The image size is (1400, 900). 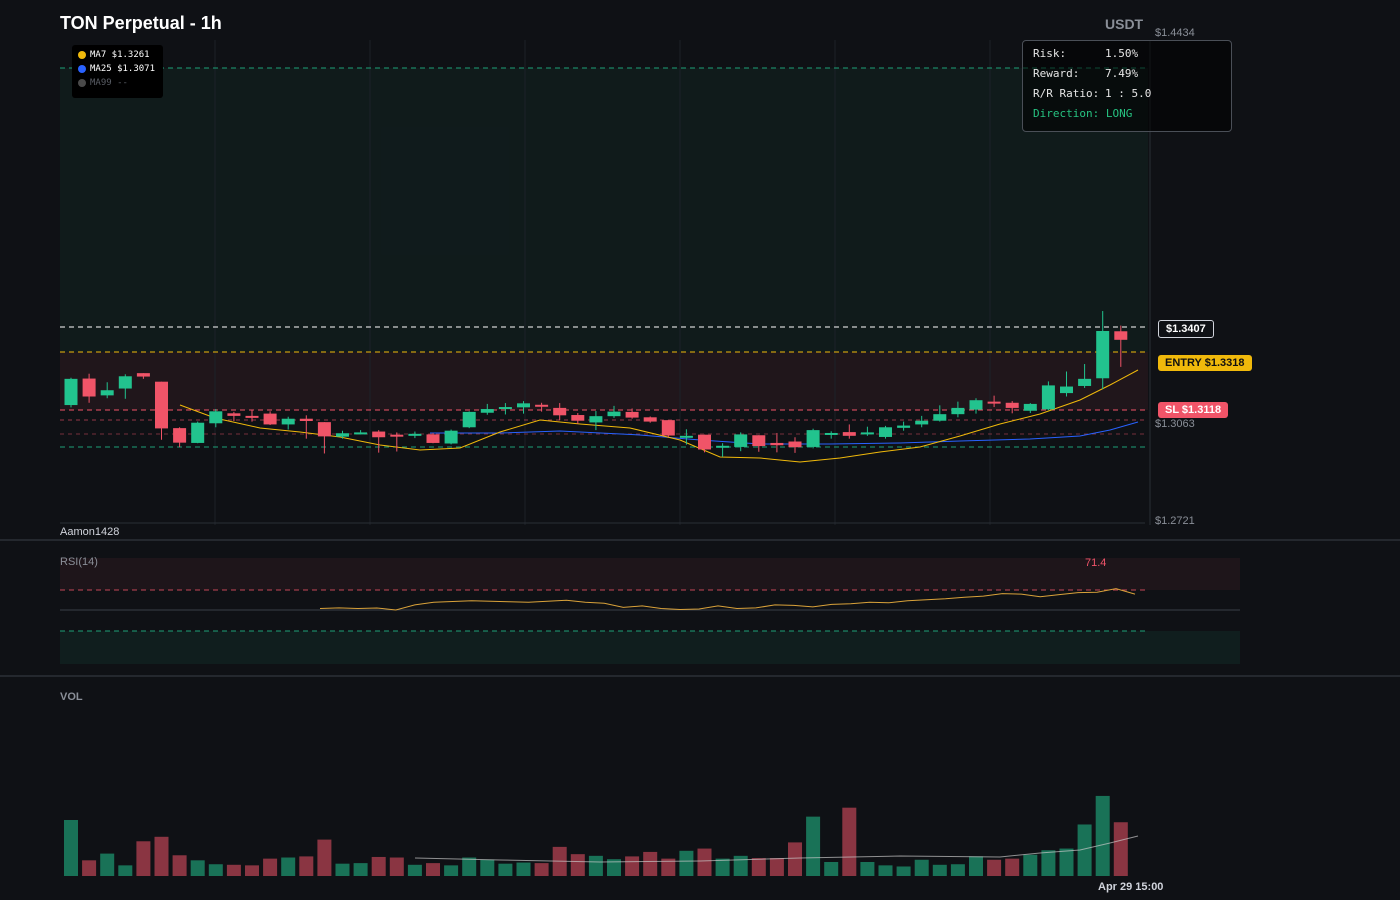 I want to click on legend-ma7: MA7 $1.3261, so click(x=117, y=55).